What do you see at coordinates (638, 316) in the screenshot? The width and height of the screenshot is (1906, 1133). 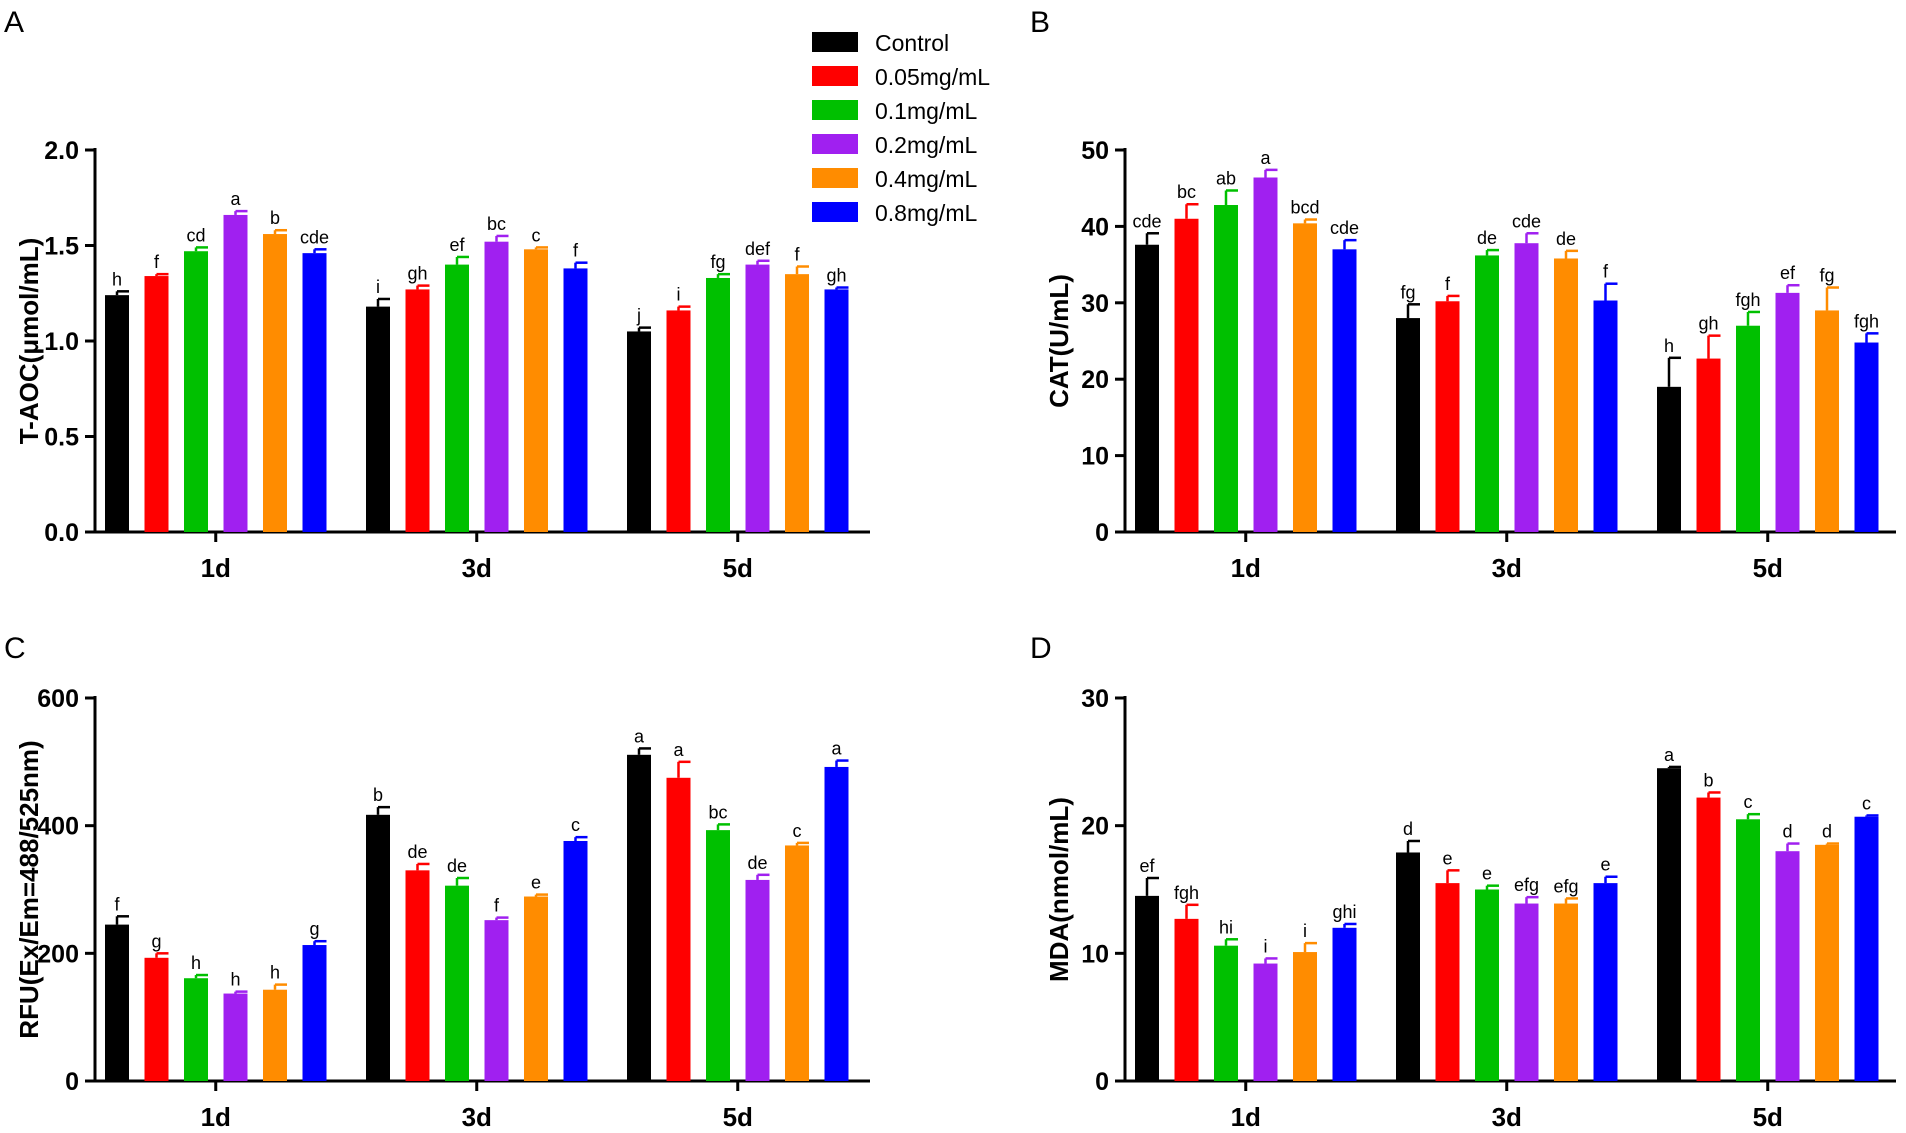 I see `significance-letter: j` at bounding box center [638, 316].